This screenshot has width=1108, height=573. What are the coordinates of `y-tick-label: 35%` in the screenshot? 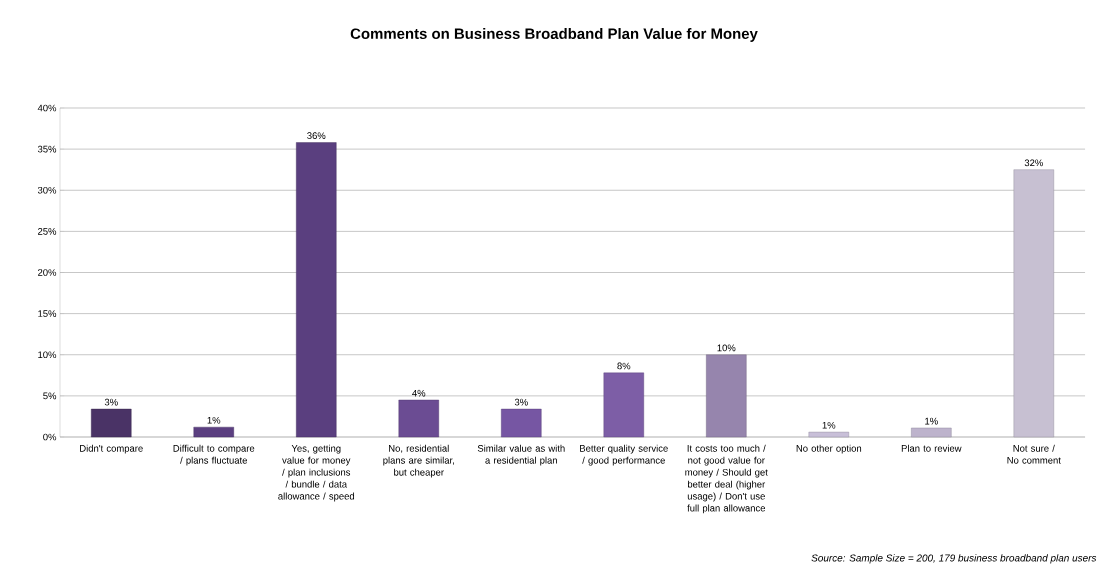 It's located at (47, 149).